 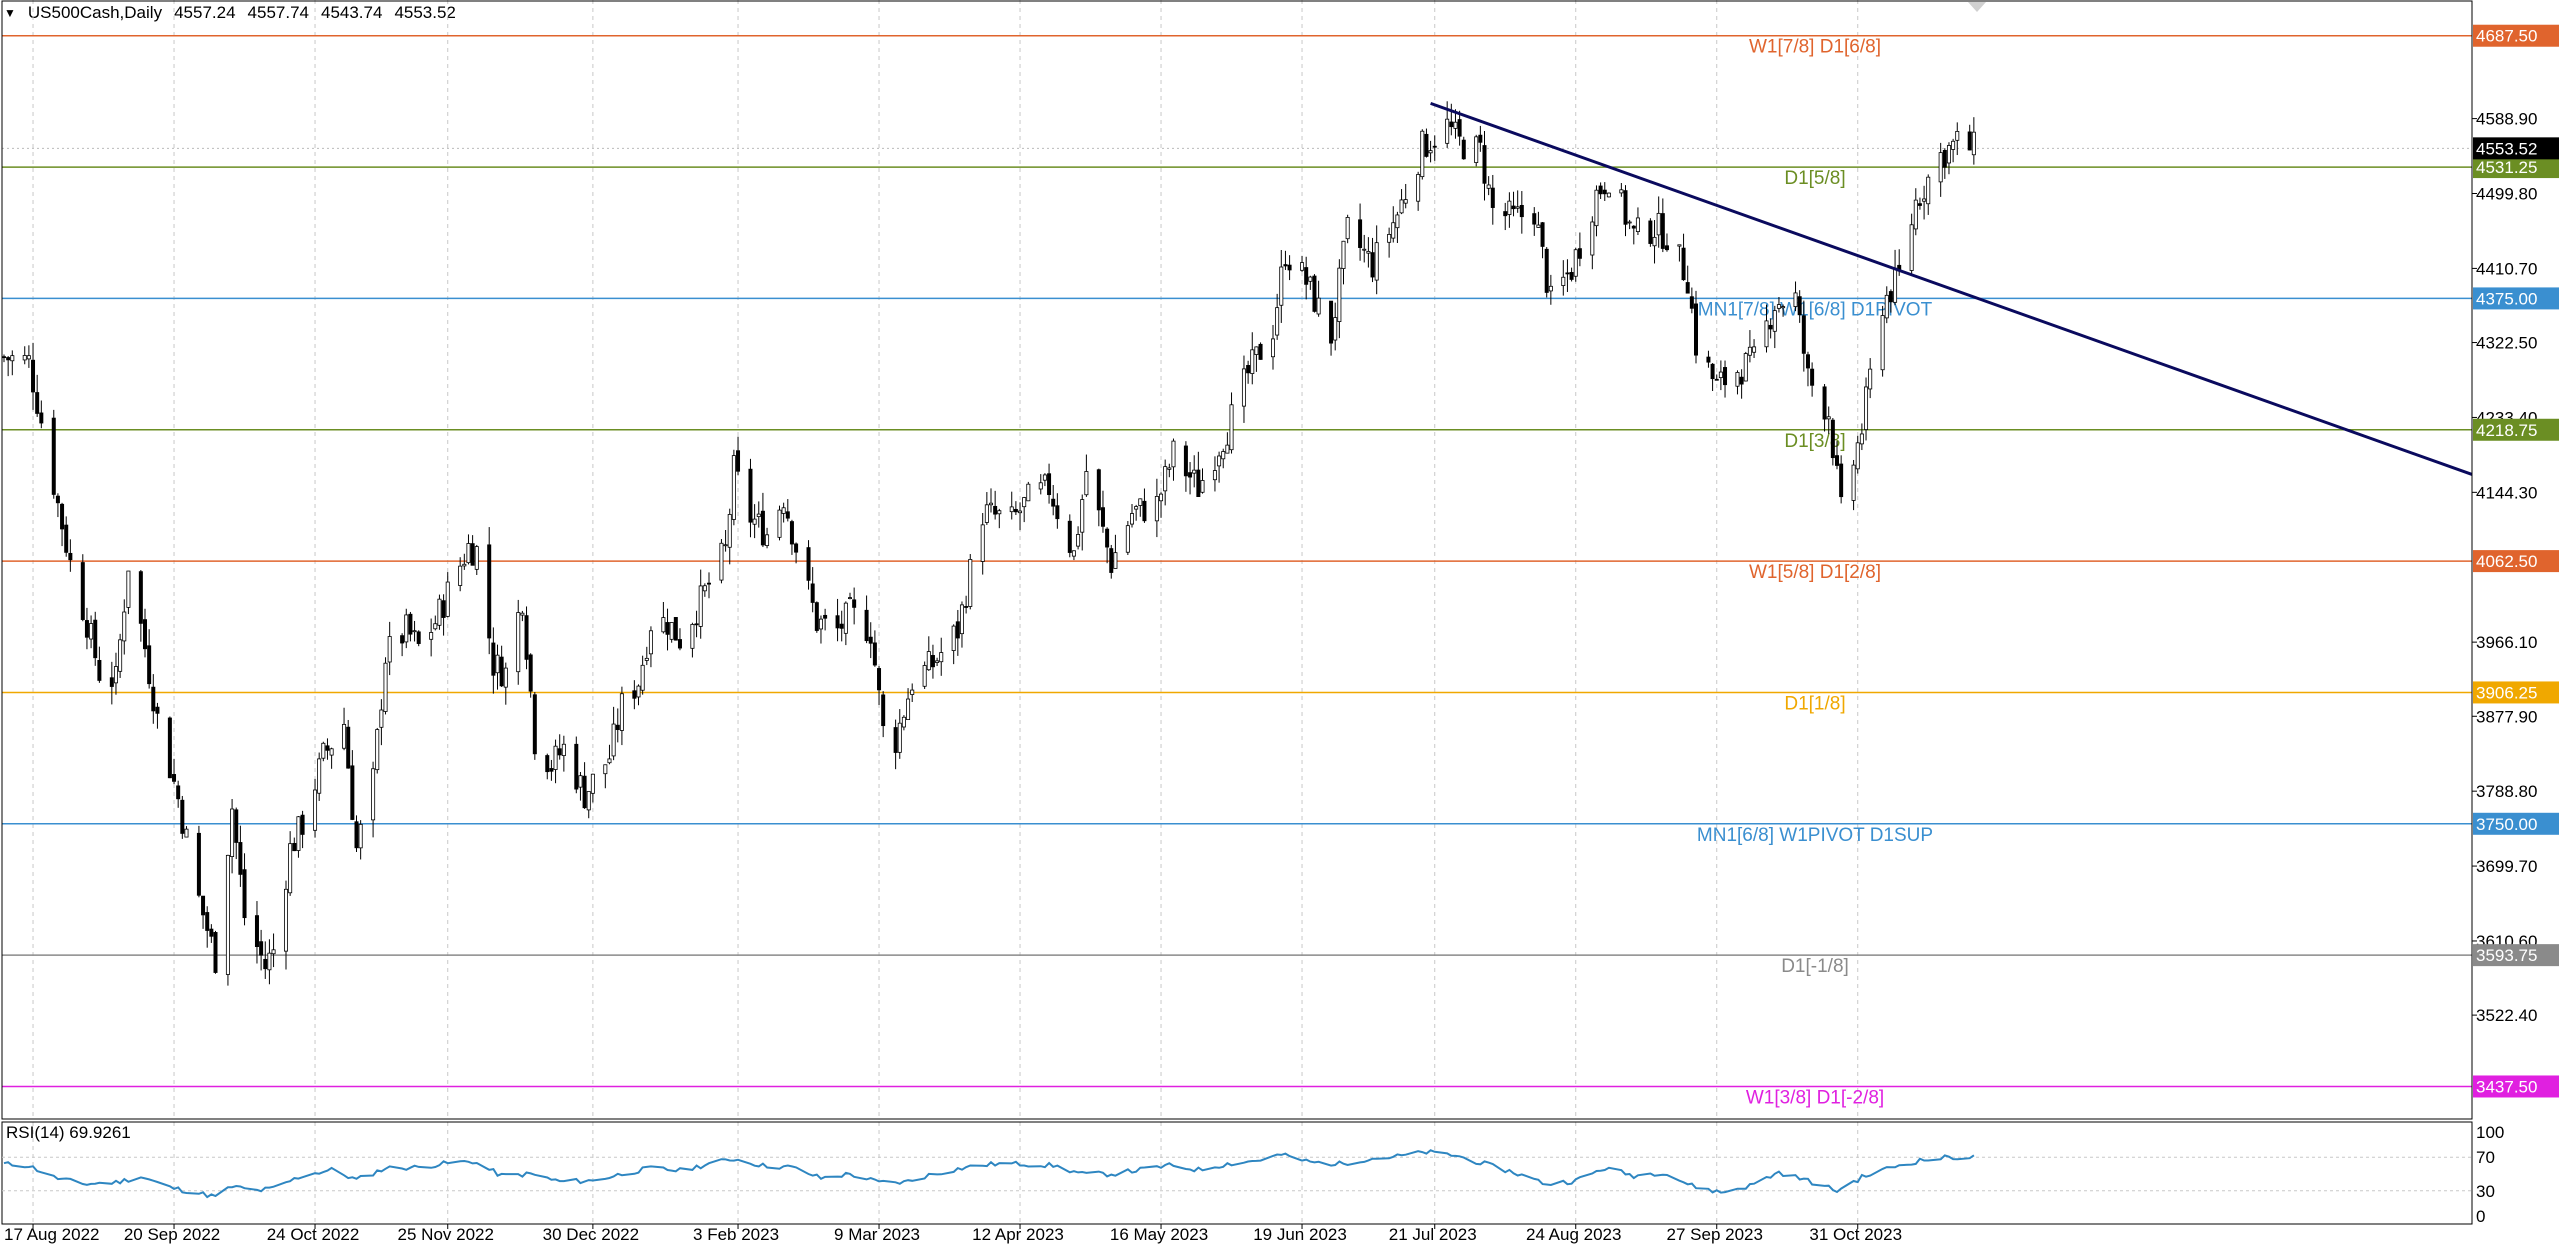 I want to click on level-price-badge-text: 4062.50, so click(x=2506, y=561).